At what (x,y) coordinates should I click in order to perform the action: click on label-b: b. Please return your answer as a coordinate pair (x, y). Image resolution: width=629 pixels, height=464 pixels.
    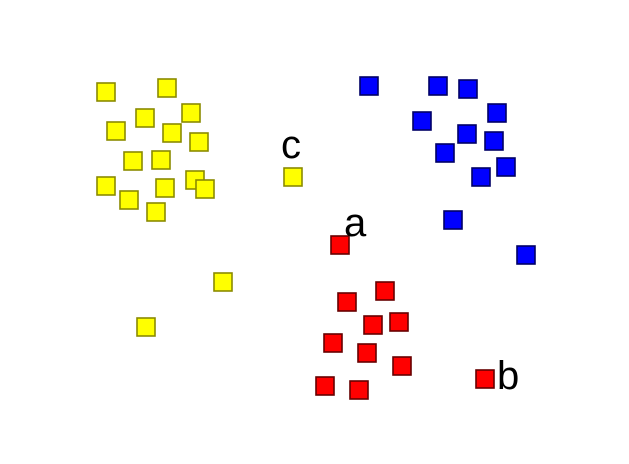
    Looking at the image, I should click on (508, 376).